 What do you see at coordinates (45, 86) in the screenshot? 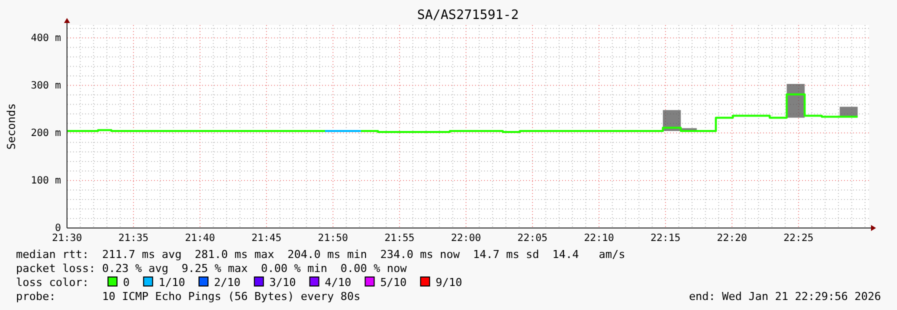
I see `y-tick-label: 300 m` at bounding box center [45, 86].